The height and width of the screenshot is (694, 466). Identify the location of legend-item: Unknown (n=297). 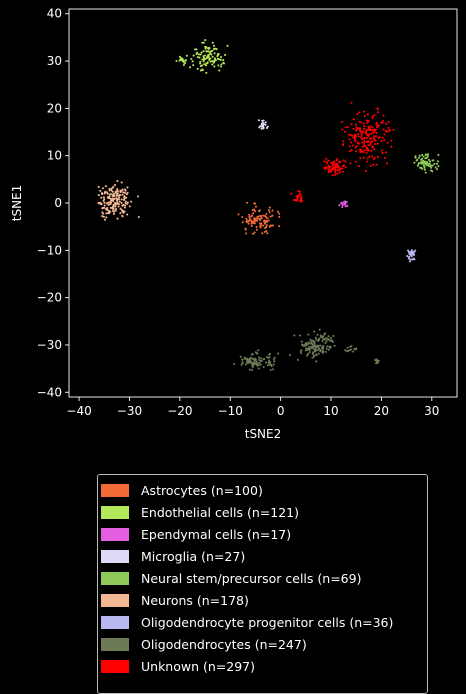
(264, 666).